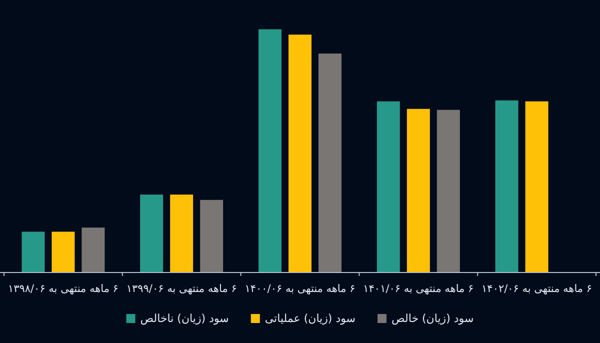 Image resolution: width=600 pixels, height=343 pixels. I want to click on legend-label: سود (زیان) عملیاتی, so click(310, 318).